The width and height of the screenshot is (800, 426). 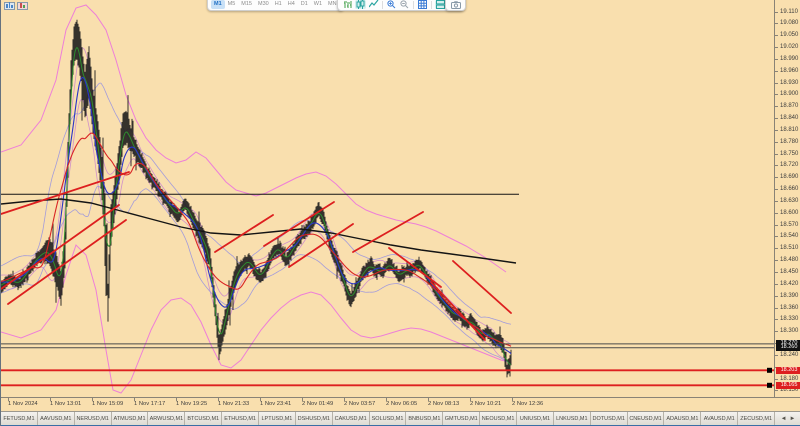 What do you see at coordinates (789, 200) in the screenshot?
I see `price-axis-label: 18.630` at bounding box center [789, 200].